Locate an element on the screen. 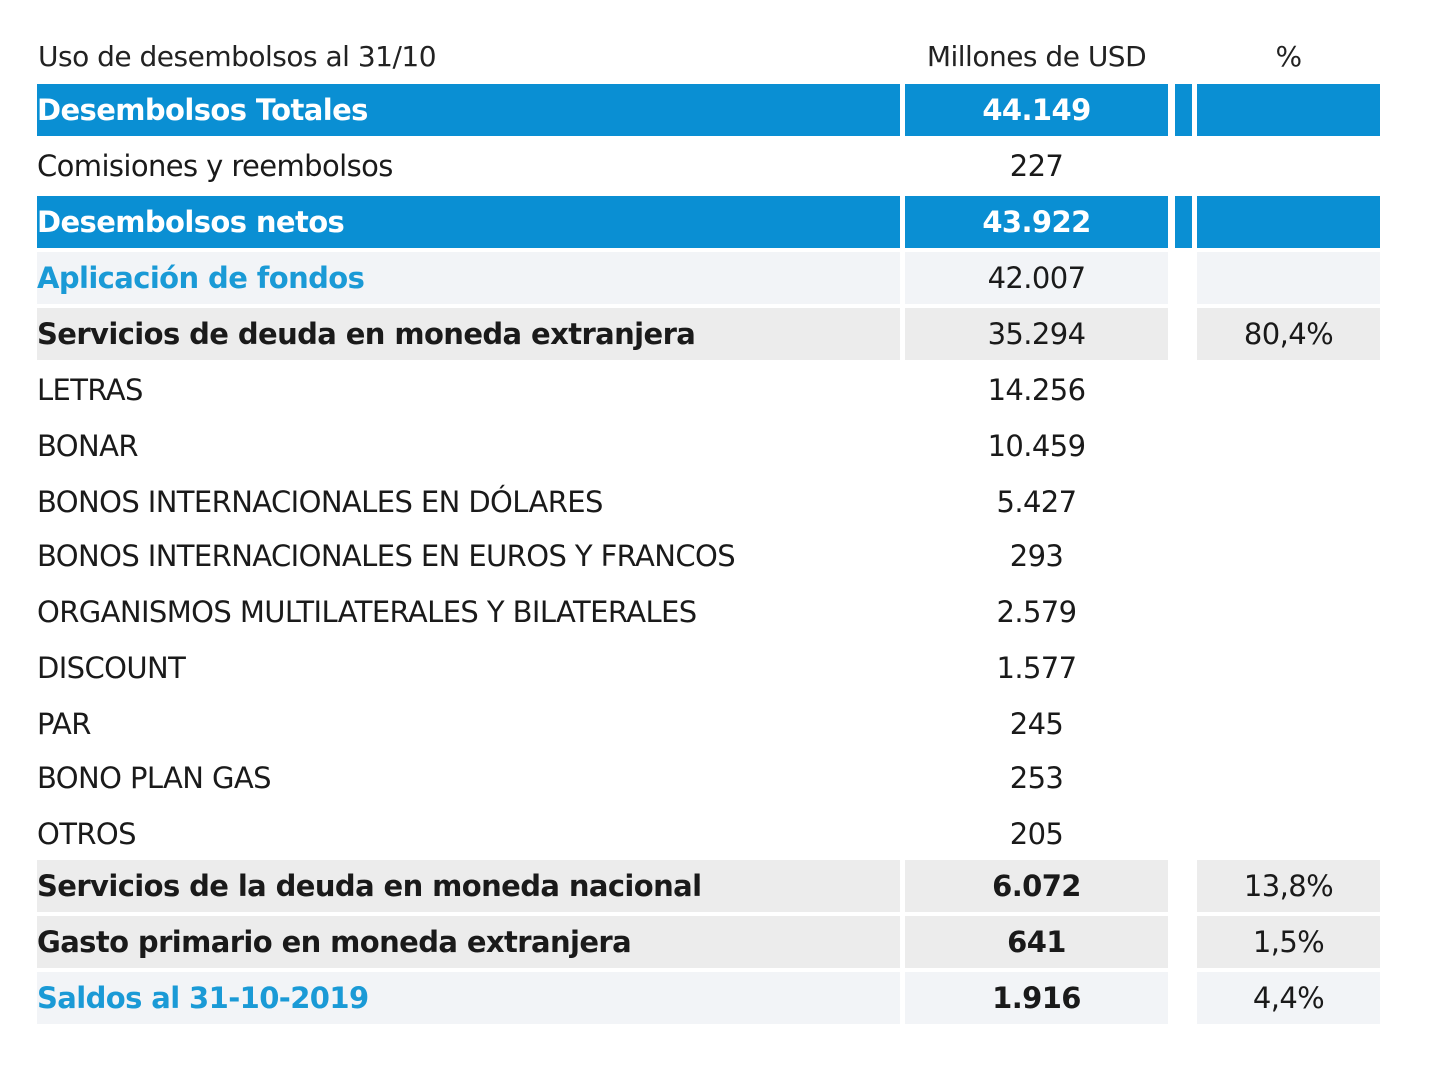 Image resolution: width=1440 pixels, height=1069 pixels. row-value: 1.916 is located at coordinates (1036, 998).